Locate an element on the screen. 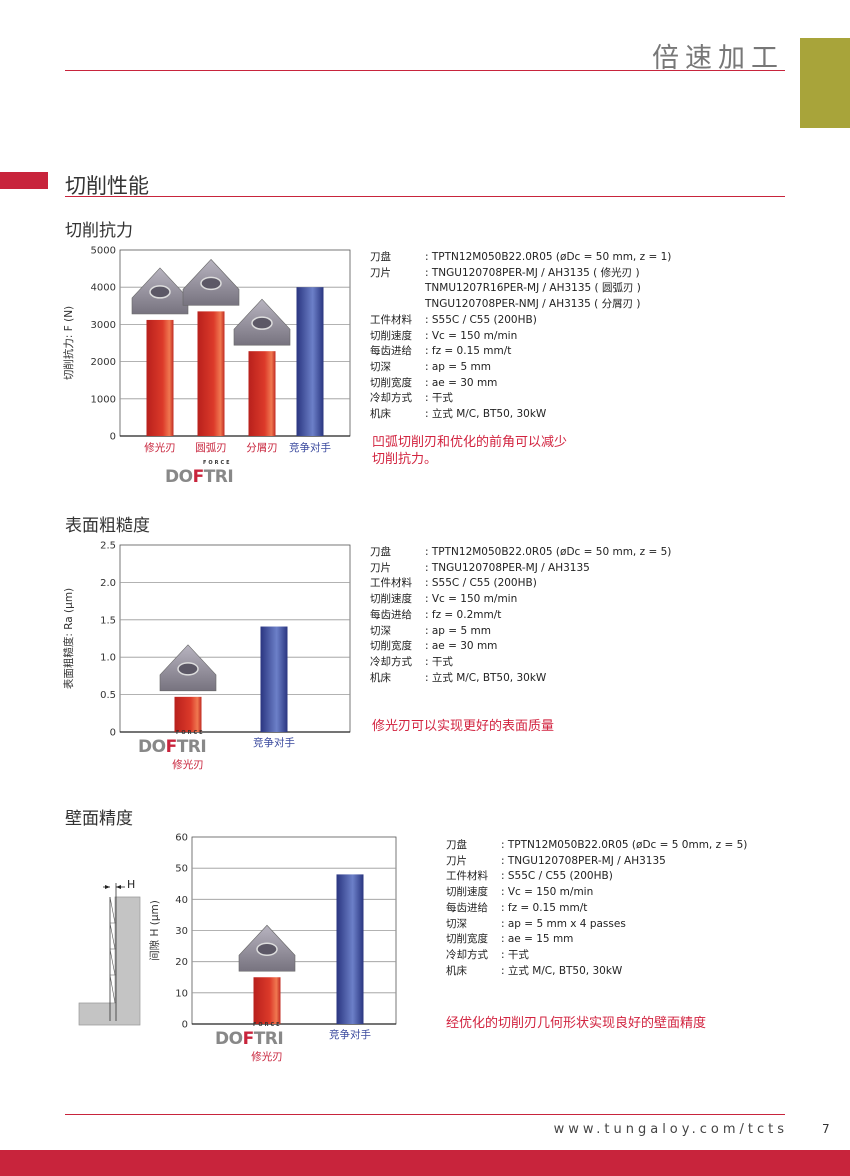 The height and width of the screenshot is (1176, 850). condition-value: : Vc = 150 m/min is located at coordinates (471, 335).